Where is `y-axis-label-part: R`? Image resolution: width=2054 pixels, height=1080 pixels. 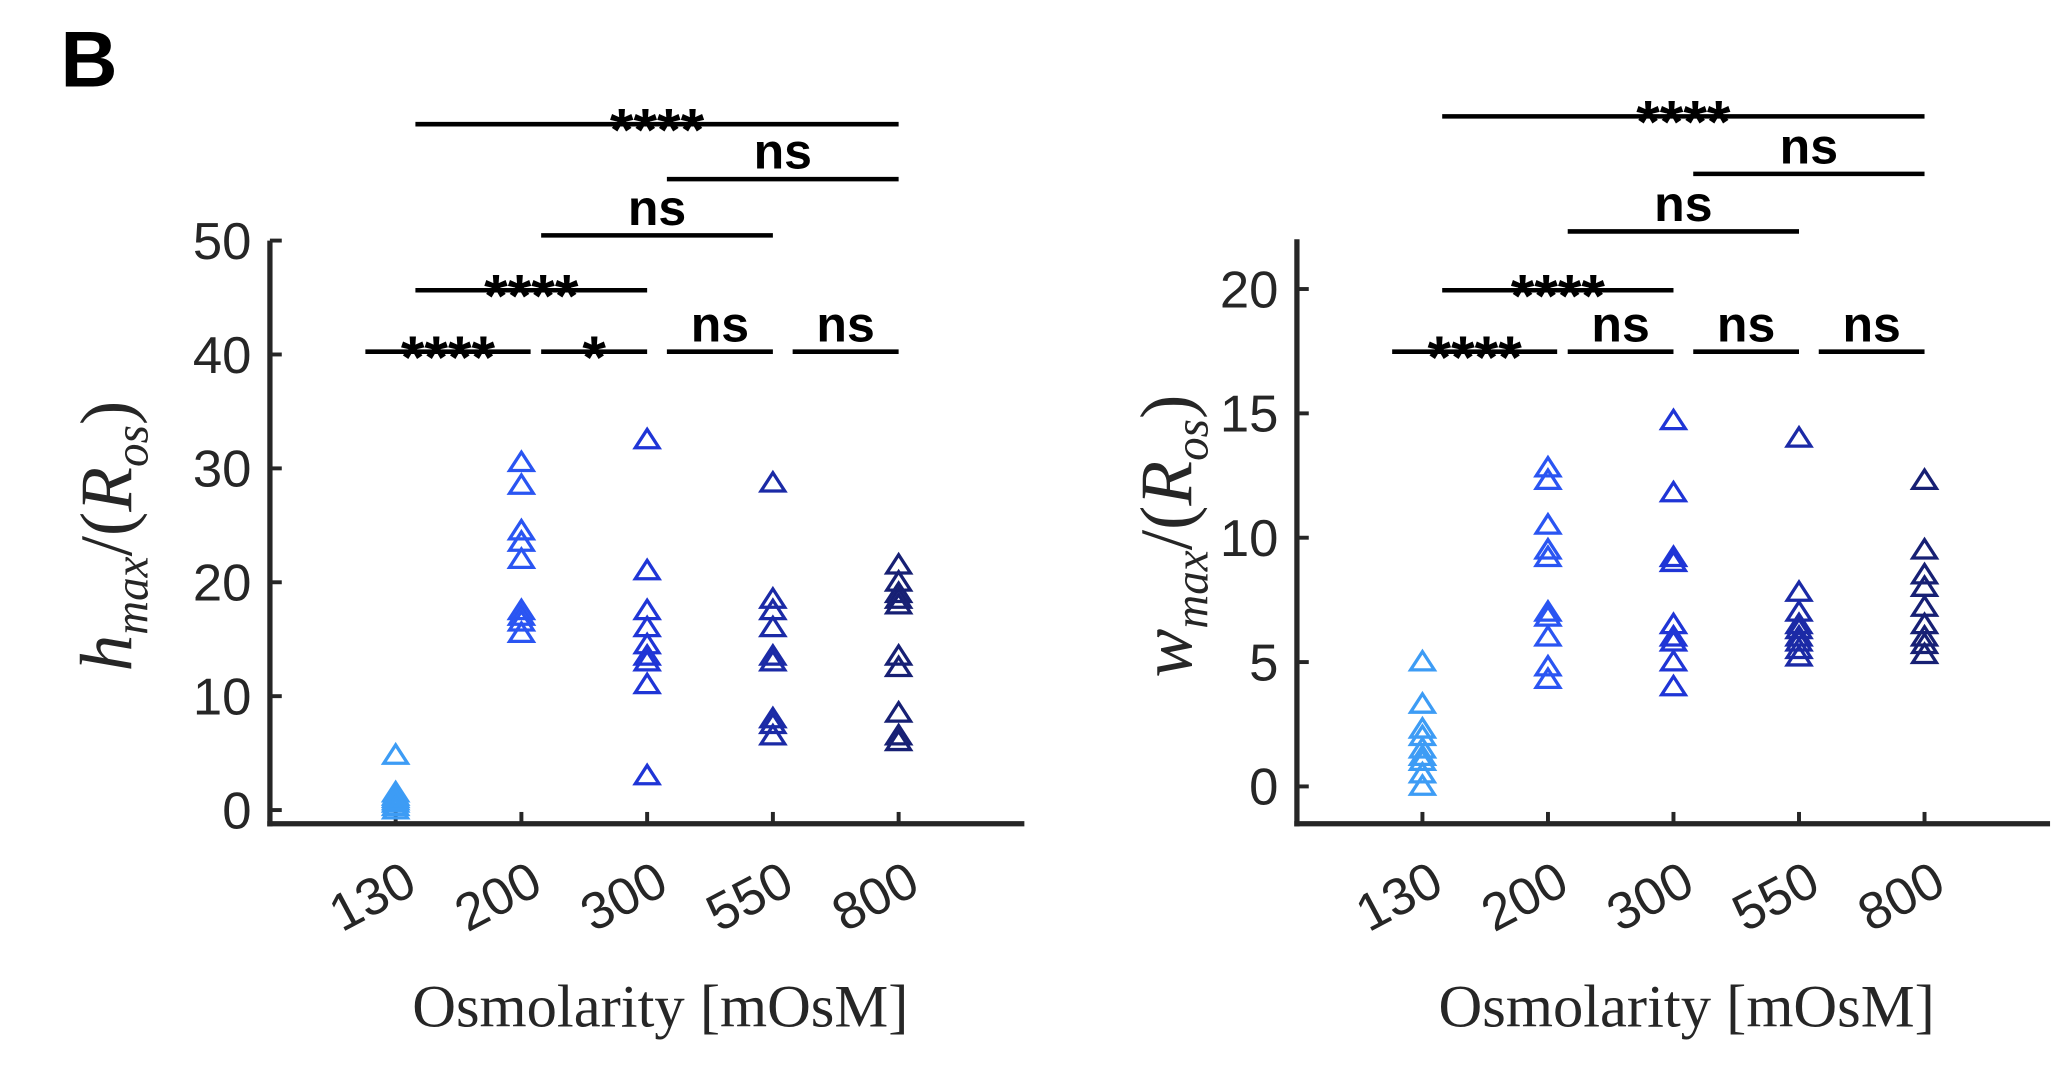
y-axis-label-part: R is located at coordinates (106, 490).